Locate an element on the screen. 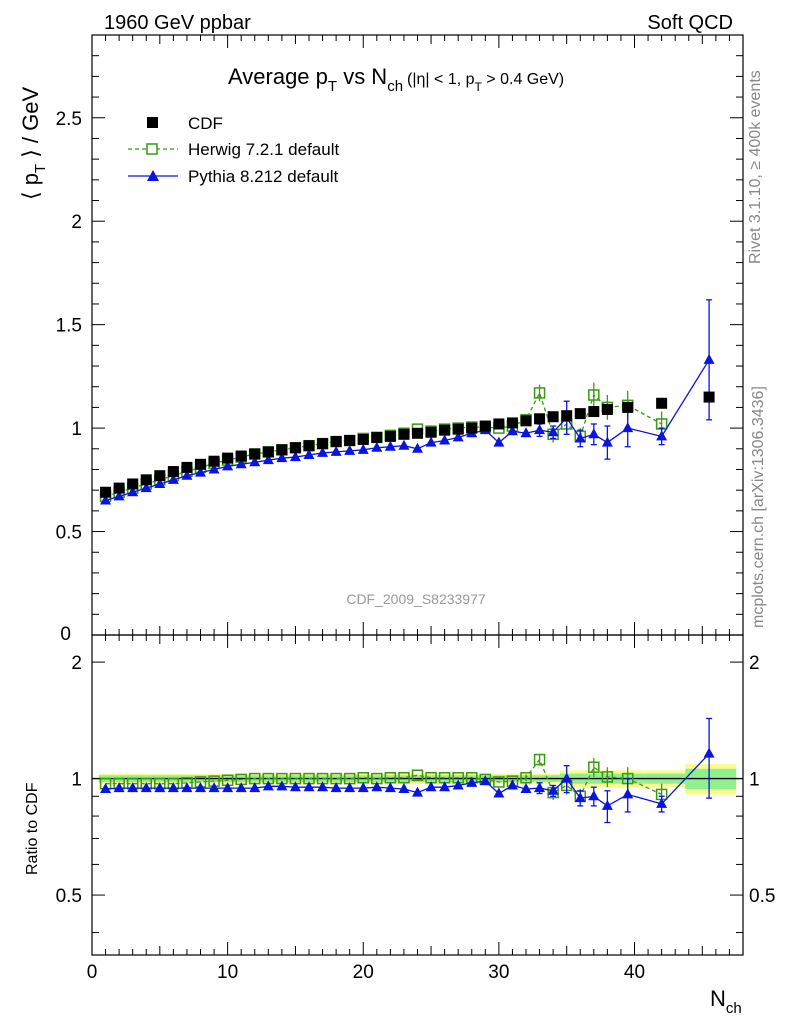  ratio-y-tick-labels: 0.5 1 2 is located at coordinates (69, 780).